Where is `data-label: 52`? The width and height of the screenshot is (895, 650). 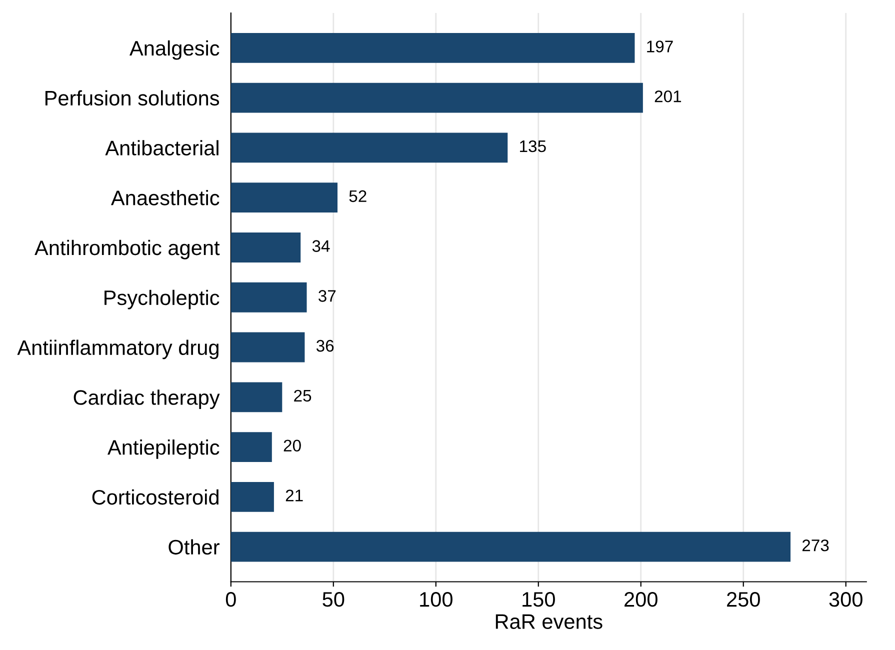
data-label: 52 is located at coordinates (357, 196).